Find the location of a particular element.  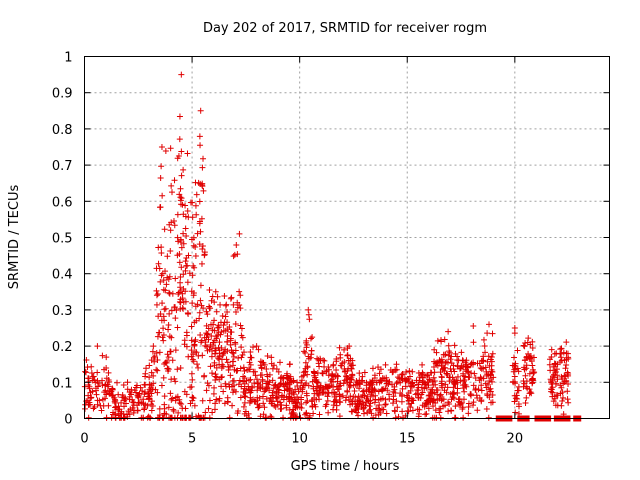

y-tick-label: 0.4 is located at coordinates (62, 275).